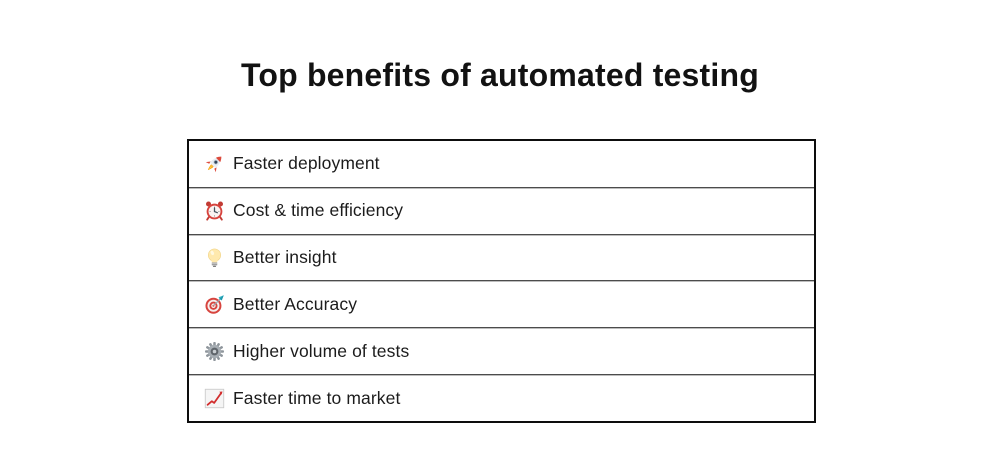 Image resolution: width=1000 pixels, height=476 pixels. What do you see at coordinates (214, 163) in the screenshot?
I see `rocket-icon` at bounding box center [214, 163].